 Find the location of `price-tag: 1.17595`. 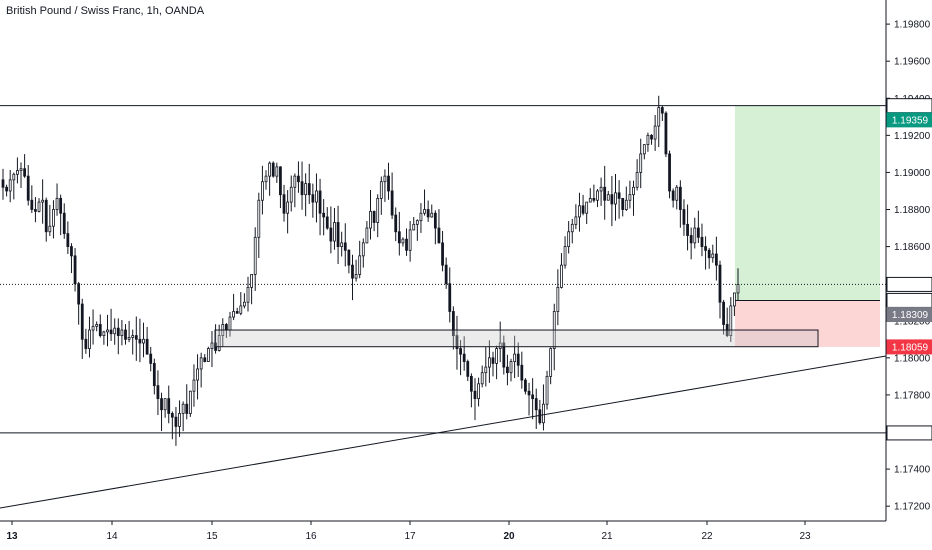

price-tag: 1.17595 is located at coordinates (909, 433).